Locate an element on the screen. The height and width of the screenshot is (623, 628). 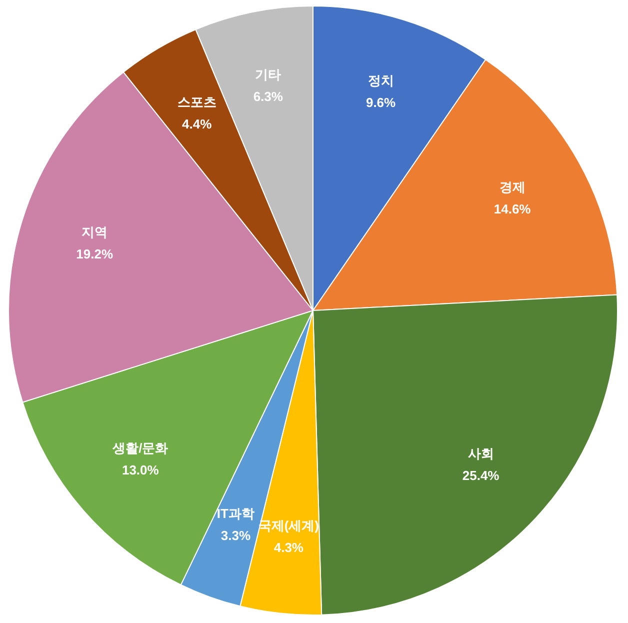
data-label: 9.6% is located at coordinates (381, 102).